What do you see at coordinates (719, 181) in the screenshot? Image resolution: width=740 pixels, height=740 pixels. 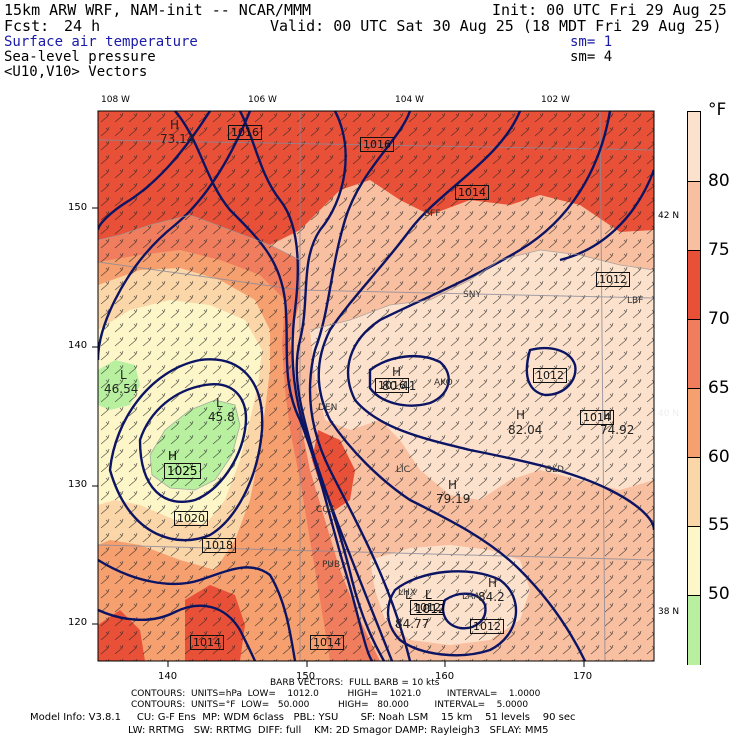 I see `colorbar-tick: 80` at bounding box center [719, 181].